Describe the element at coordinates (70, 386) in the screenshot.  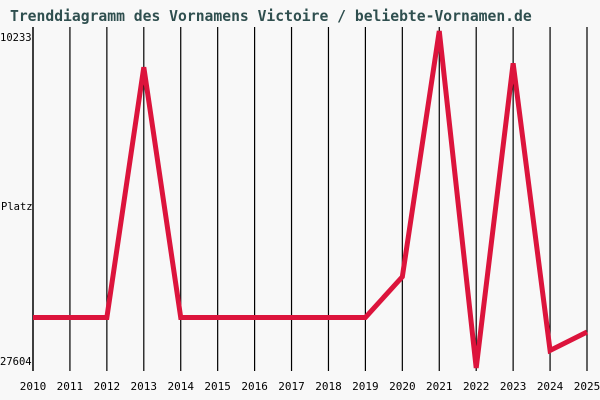
I see `x-axis-tick-label-2011: 2011` at that location.